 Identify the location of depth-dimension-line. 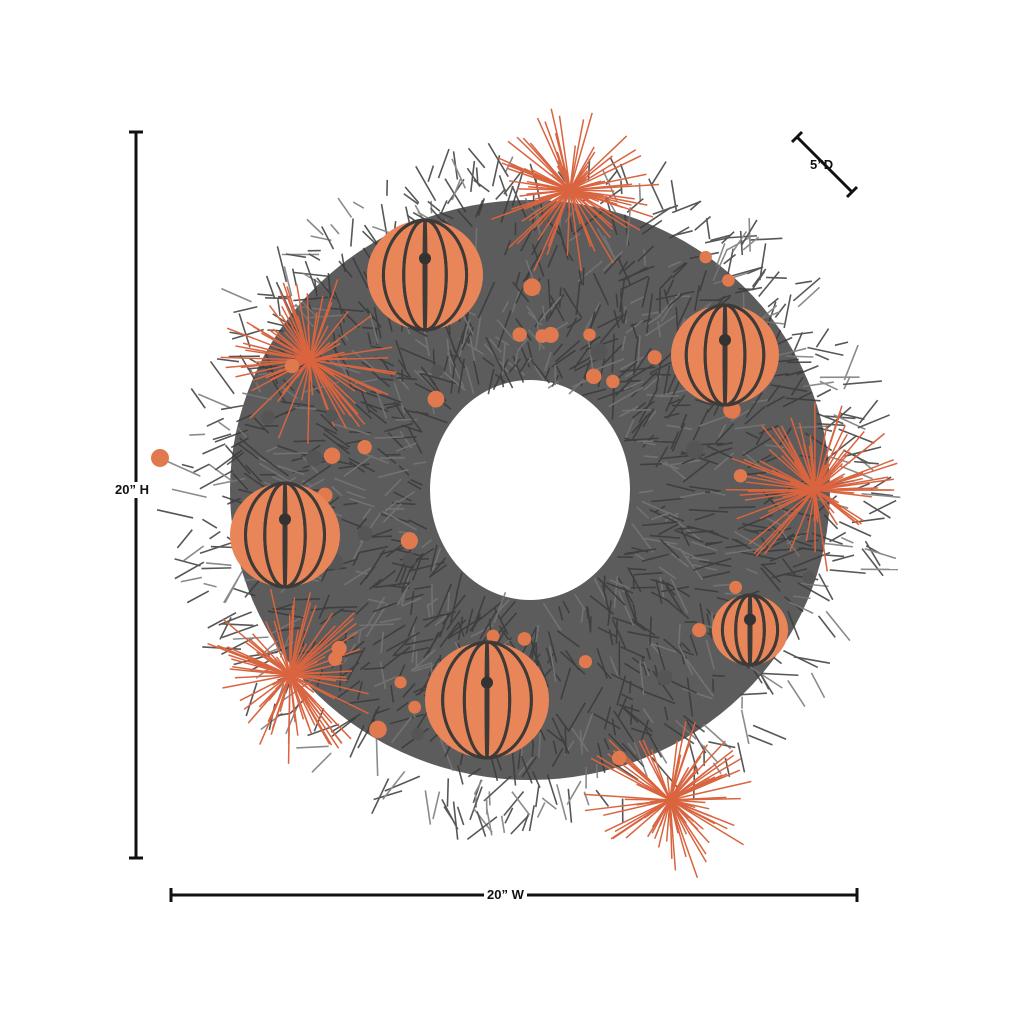
(824, 164).